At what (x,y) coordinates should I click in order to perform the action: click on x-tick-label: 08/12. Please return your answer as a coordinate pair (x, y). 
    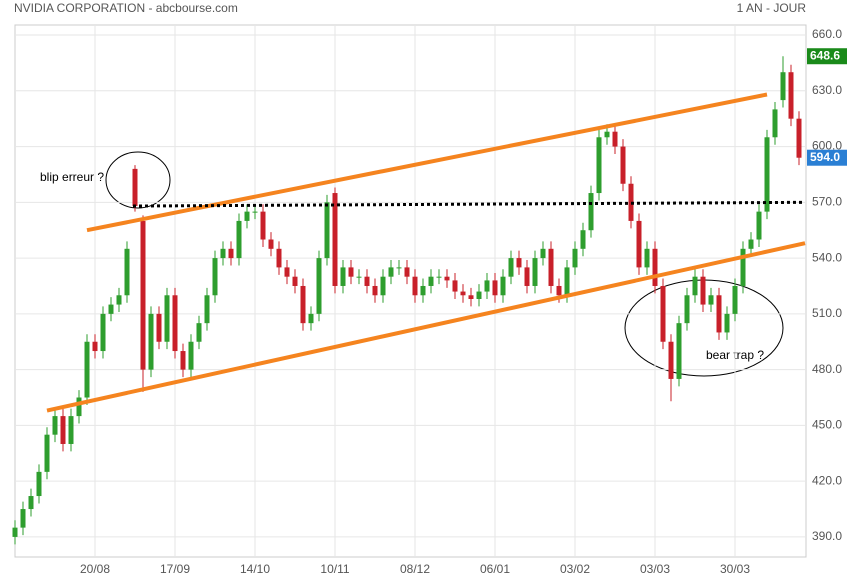
    Looking at the image, I should click on (415, 569).